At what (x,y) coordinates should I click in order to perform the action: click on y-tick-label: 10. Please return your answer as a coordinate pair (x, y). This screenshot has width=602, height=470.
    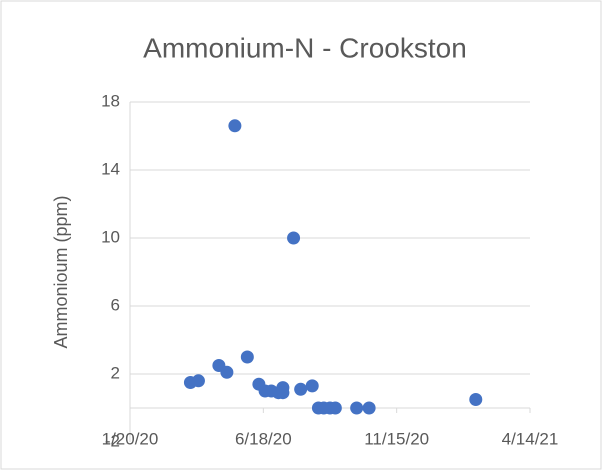
    Looking at the image, I should click on (110, 236).